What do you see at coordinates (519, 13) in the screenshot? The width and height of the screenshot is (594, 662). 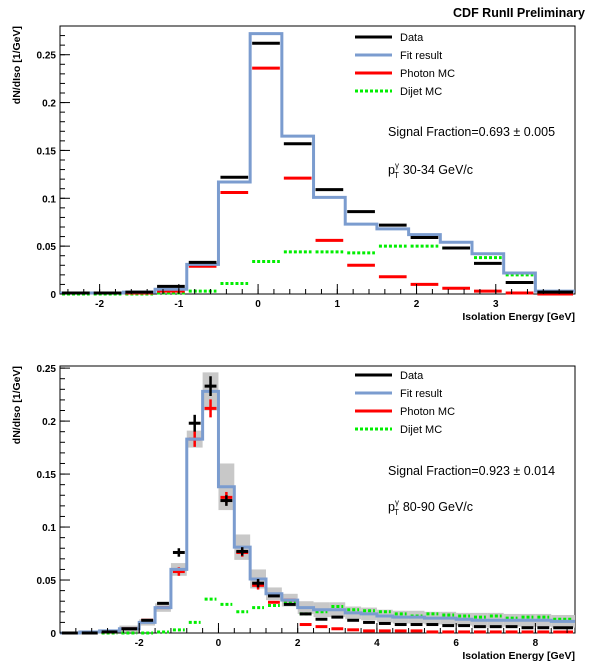 I see `figure-title: CDF RunII Preliminary` at bounding box center [519, 13].